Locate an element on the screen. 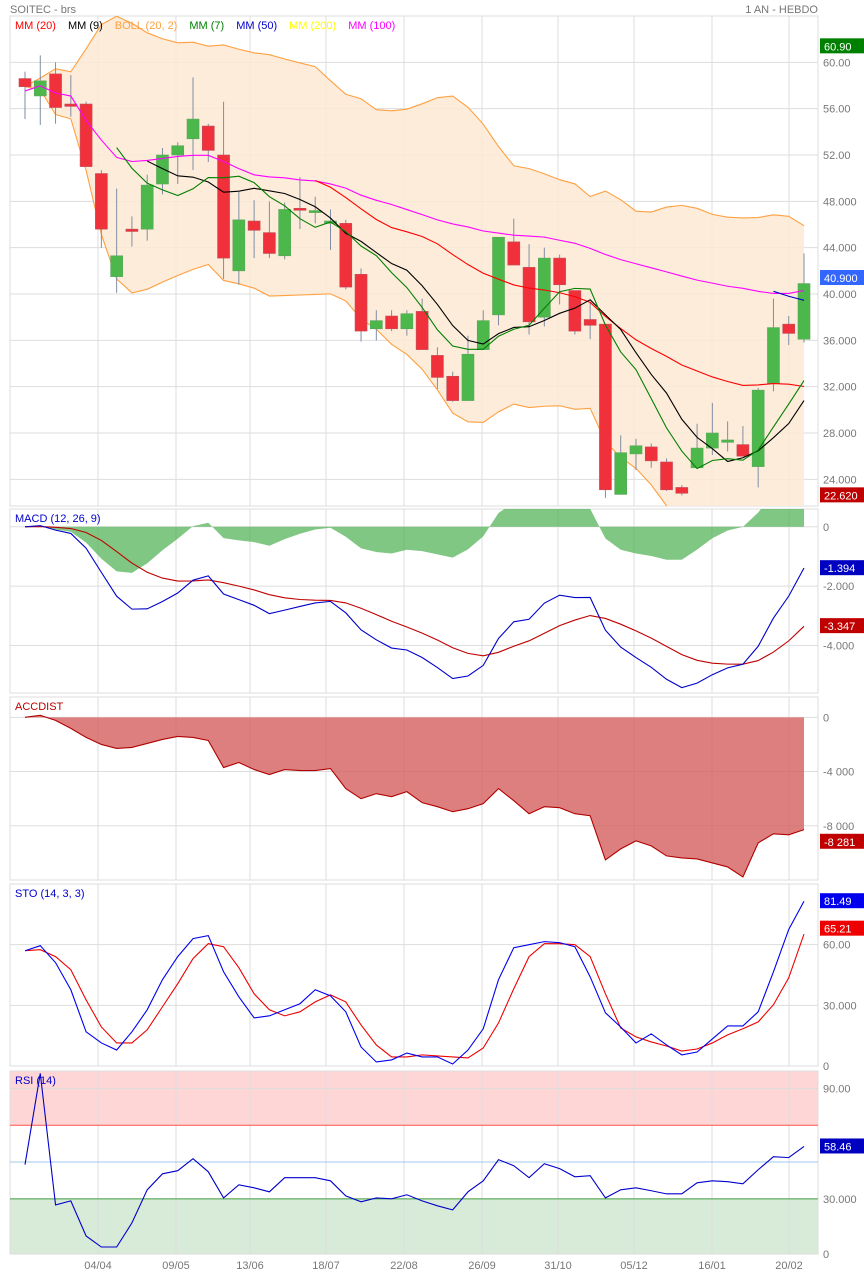 Image resolution: width=864 pixels, height=1275 pixels. x-tick-label: 31/10 is located at coordinates (558, 1266).